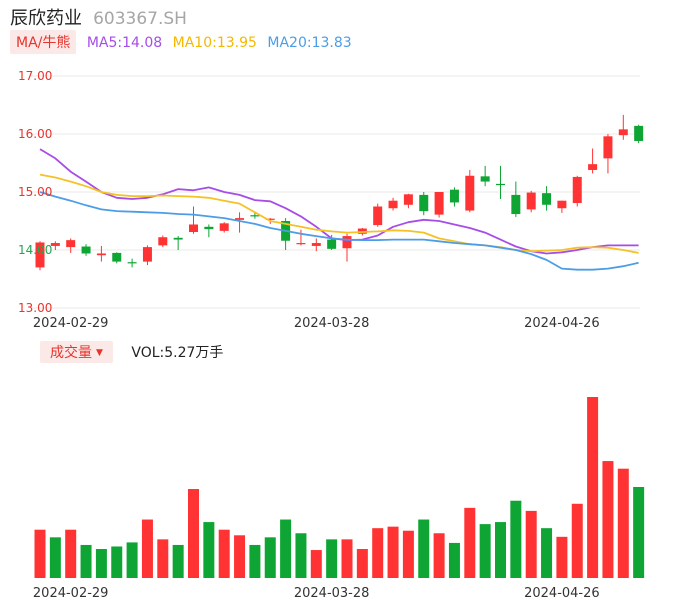  What do you see at coordinates (43, 42) in the screenshot?
I see `ma-indicator-button: MA/牛熊` at bounding box center [43, 42].